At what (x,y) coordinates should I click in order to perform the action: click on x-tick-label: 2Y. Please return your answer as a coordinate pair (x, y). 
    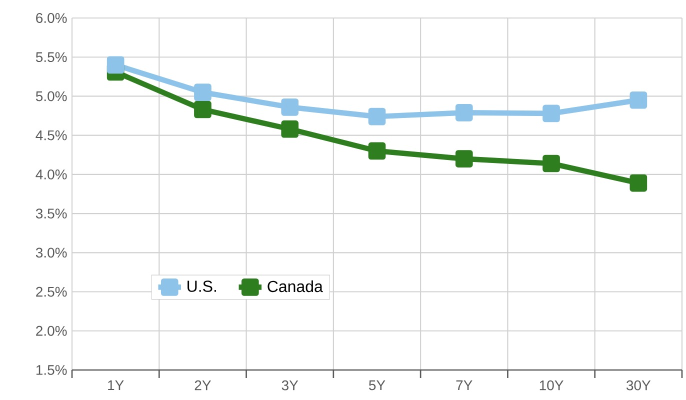
    Looking at the image, I should click on (202, 385).